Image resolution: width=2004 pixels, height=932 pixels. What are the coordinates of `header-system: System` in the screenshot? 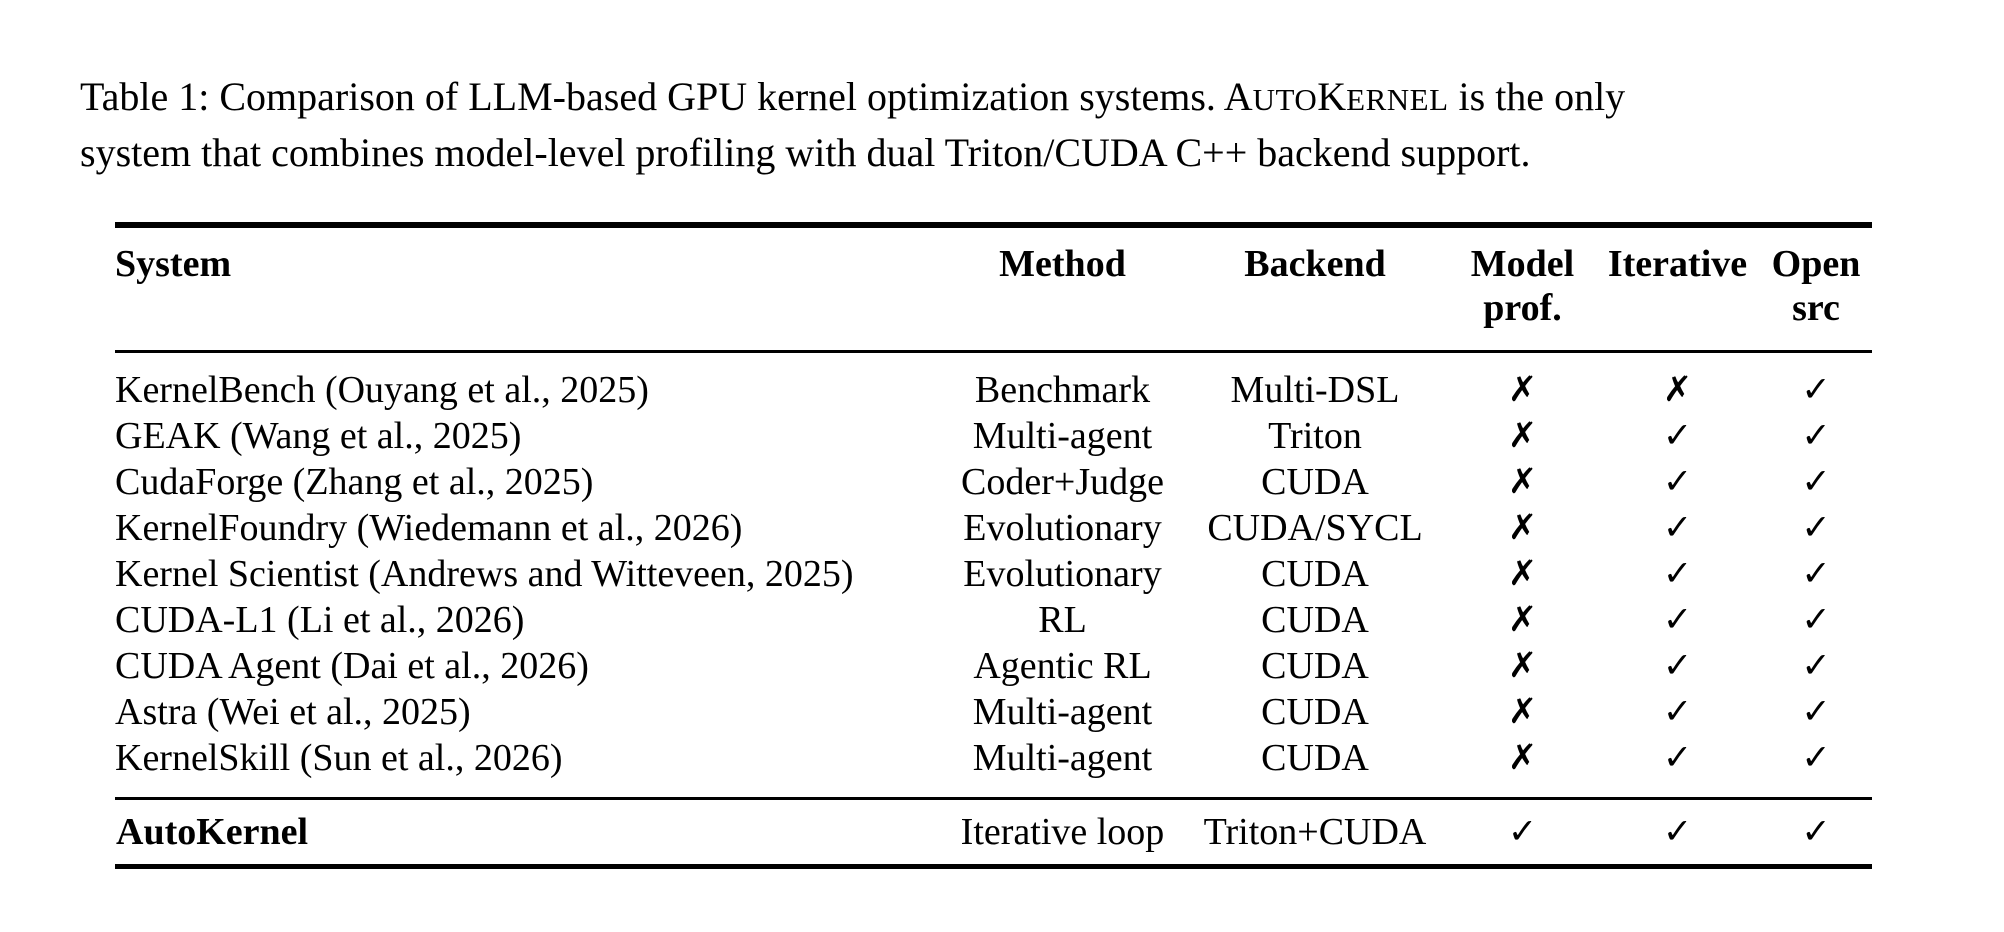 It's located at (530, 289).